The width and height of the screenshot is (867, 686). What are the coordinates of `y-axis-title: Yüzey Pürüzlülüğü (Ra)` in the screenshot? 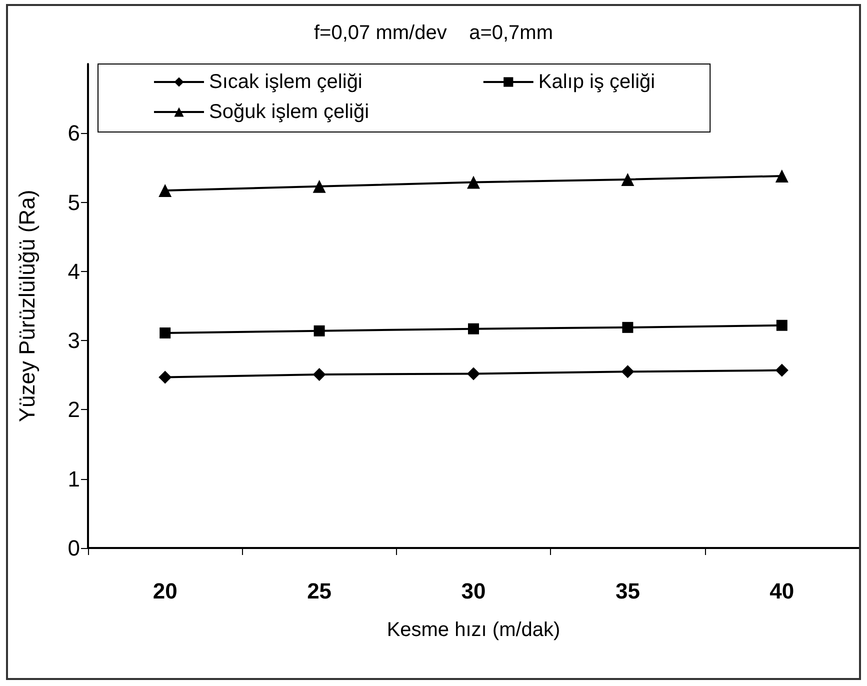 It's located at (27, 306).